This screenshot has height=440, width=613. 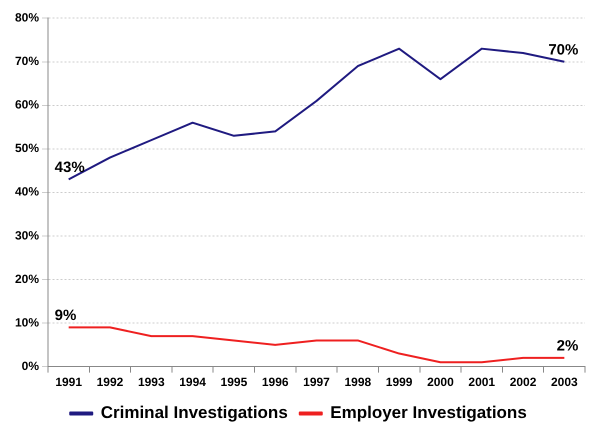 I want to click on x-tick-label: 1995, so click(x=234, y=382).